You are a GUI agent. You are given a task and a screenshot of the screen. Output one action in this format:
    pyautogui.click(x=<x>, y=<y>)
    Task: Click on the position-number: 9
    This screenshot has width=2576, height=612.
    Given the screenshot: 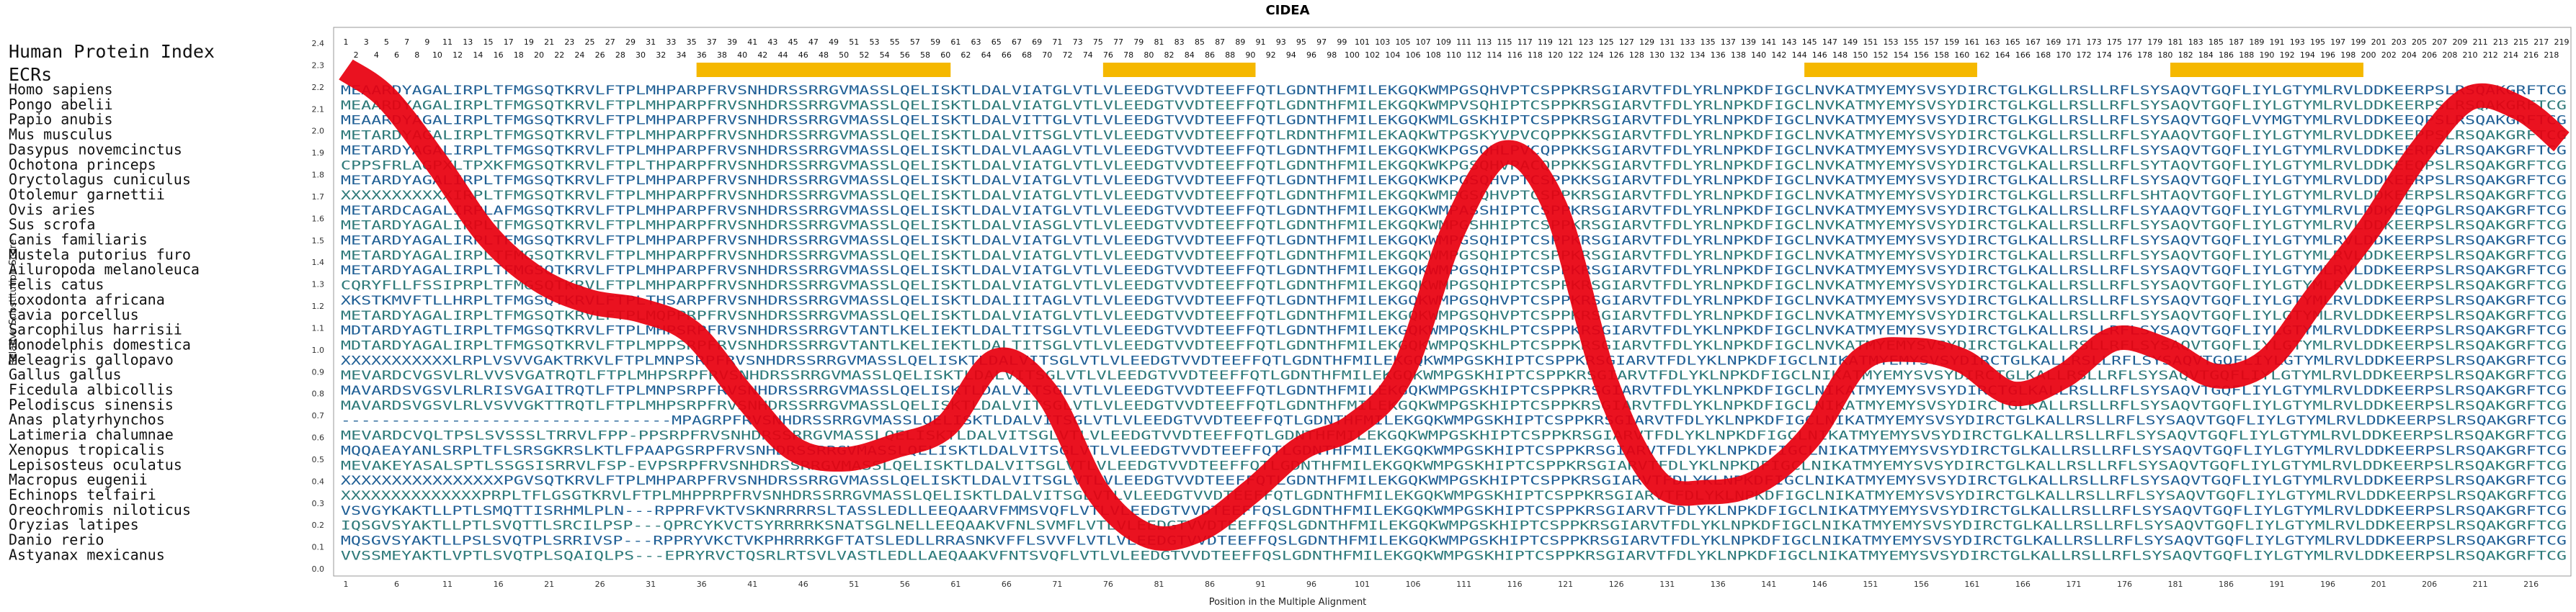 What is the action you would take?
    pyautogui.click(x=426, y=42)
    